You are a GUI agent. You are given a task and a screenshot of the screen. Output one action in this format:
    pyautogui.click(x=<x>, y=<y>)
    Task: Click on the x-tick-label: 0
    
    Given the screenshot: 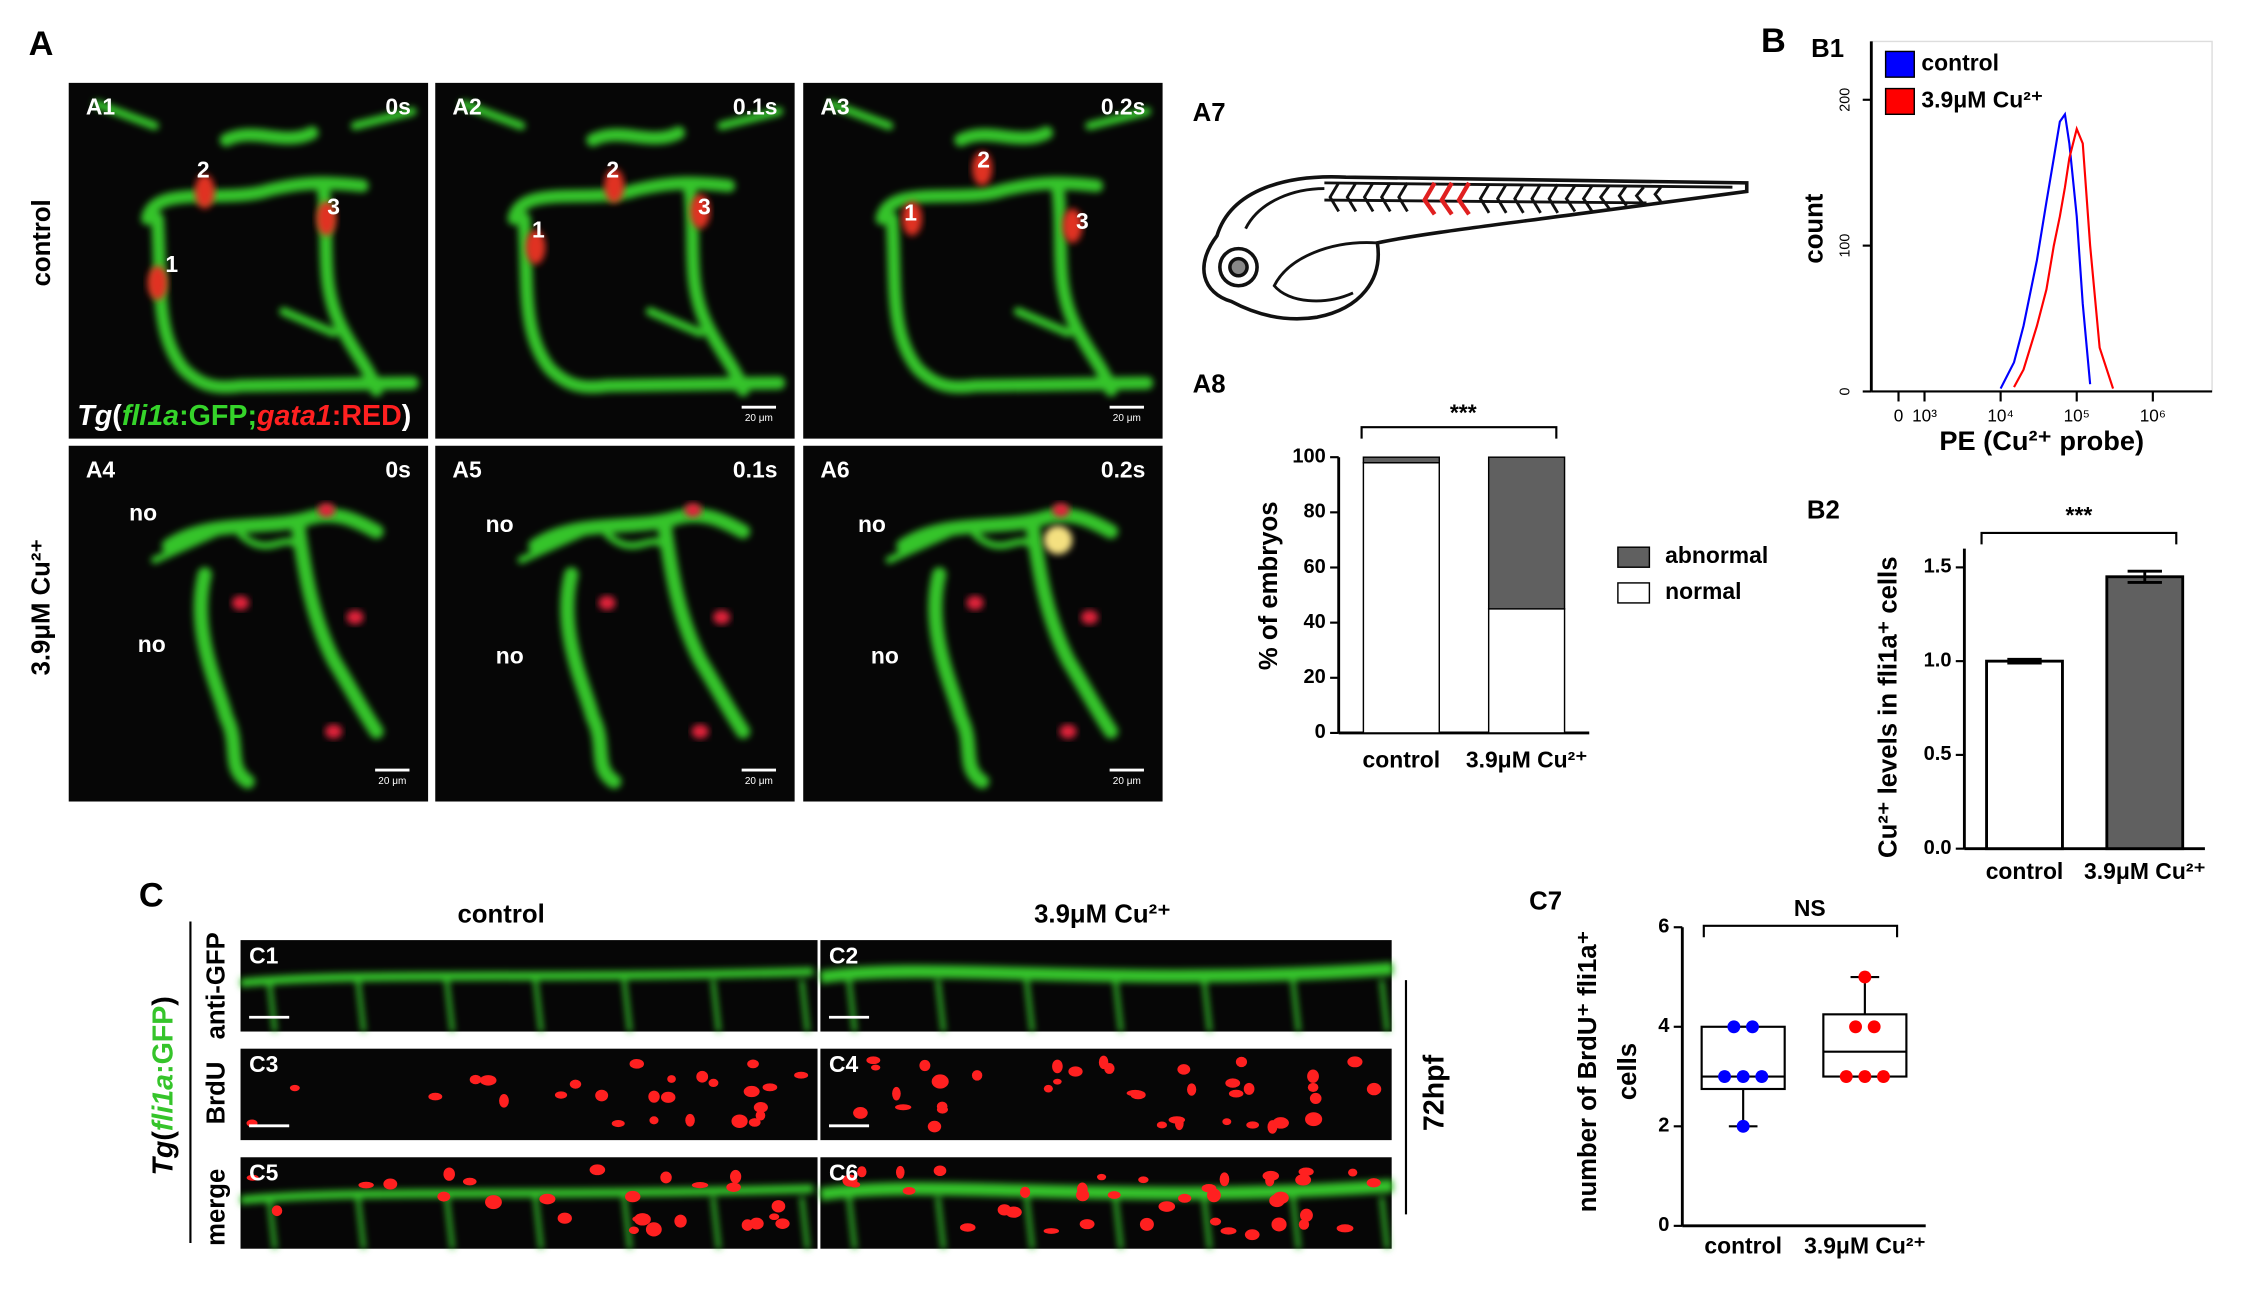 What is the action you would take?
    pyautogui.click(x=1899, y=416)
    